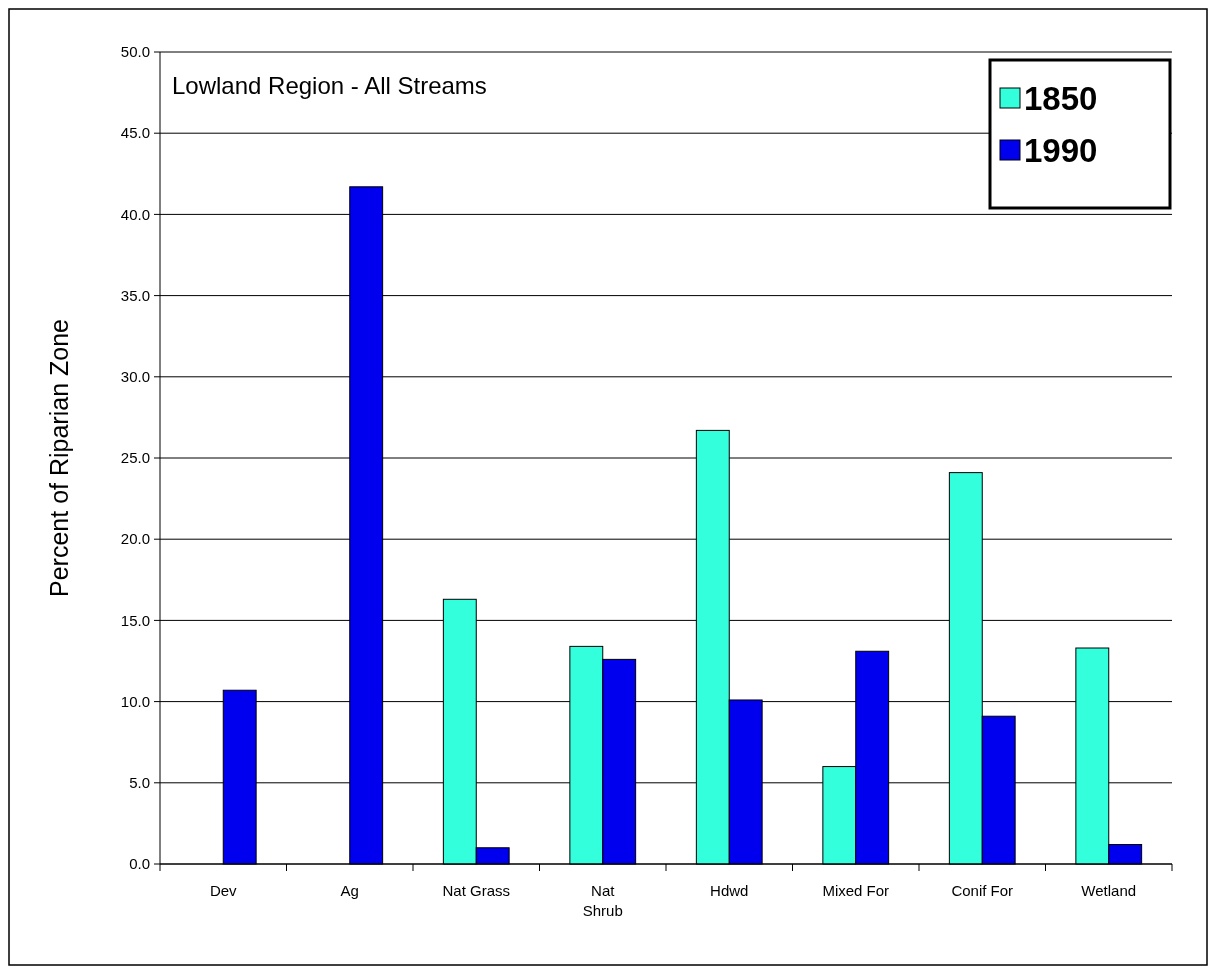  Describe the element at coordinates (602, 900) in the screenshot. I see `x-tick-label: Nat Shrub` at that location.